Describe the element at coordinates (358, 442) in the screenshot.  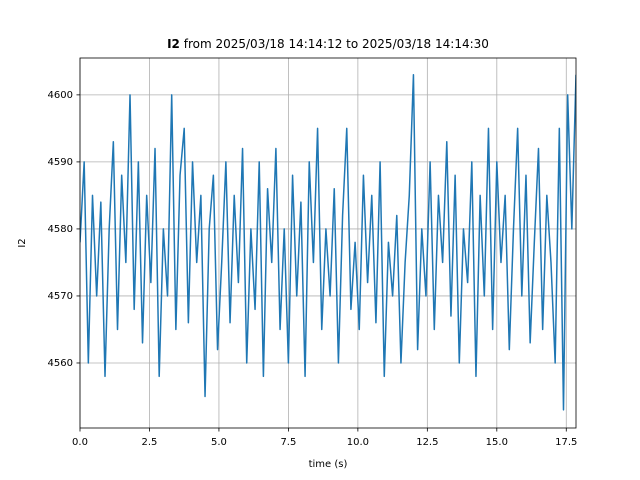
I see `x-tick-label: 10.0` at that location.